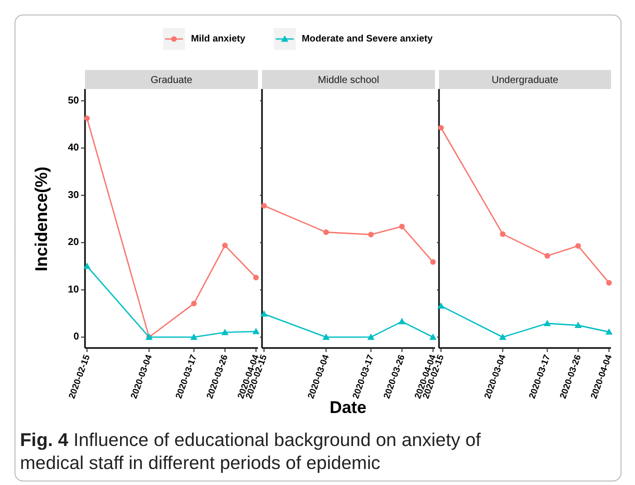  I want to click on y-tick-label: 0, so click(76, 337).